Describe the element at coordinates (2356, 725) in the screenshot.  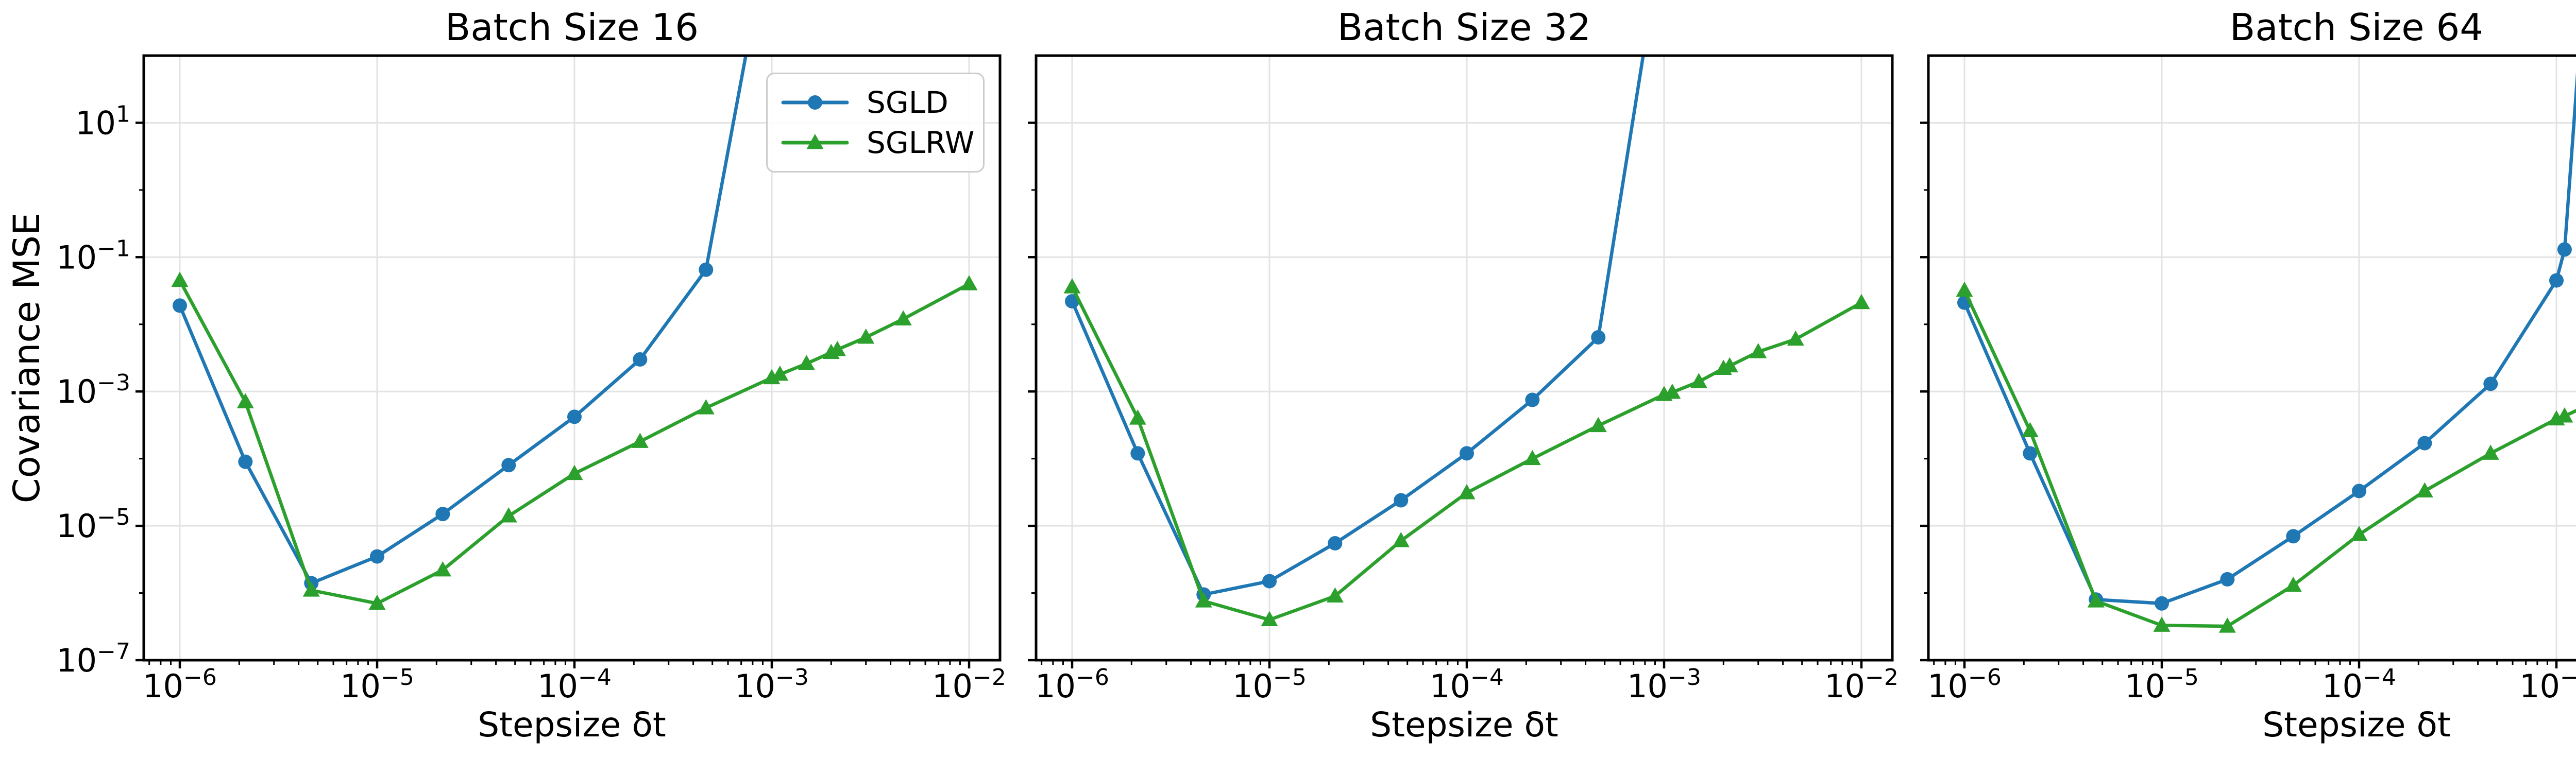
I see `x-axis-label-3: Stepsize δt` at that location.